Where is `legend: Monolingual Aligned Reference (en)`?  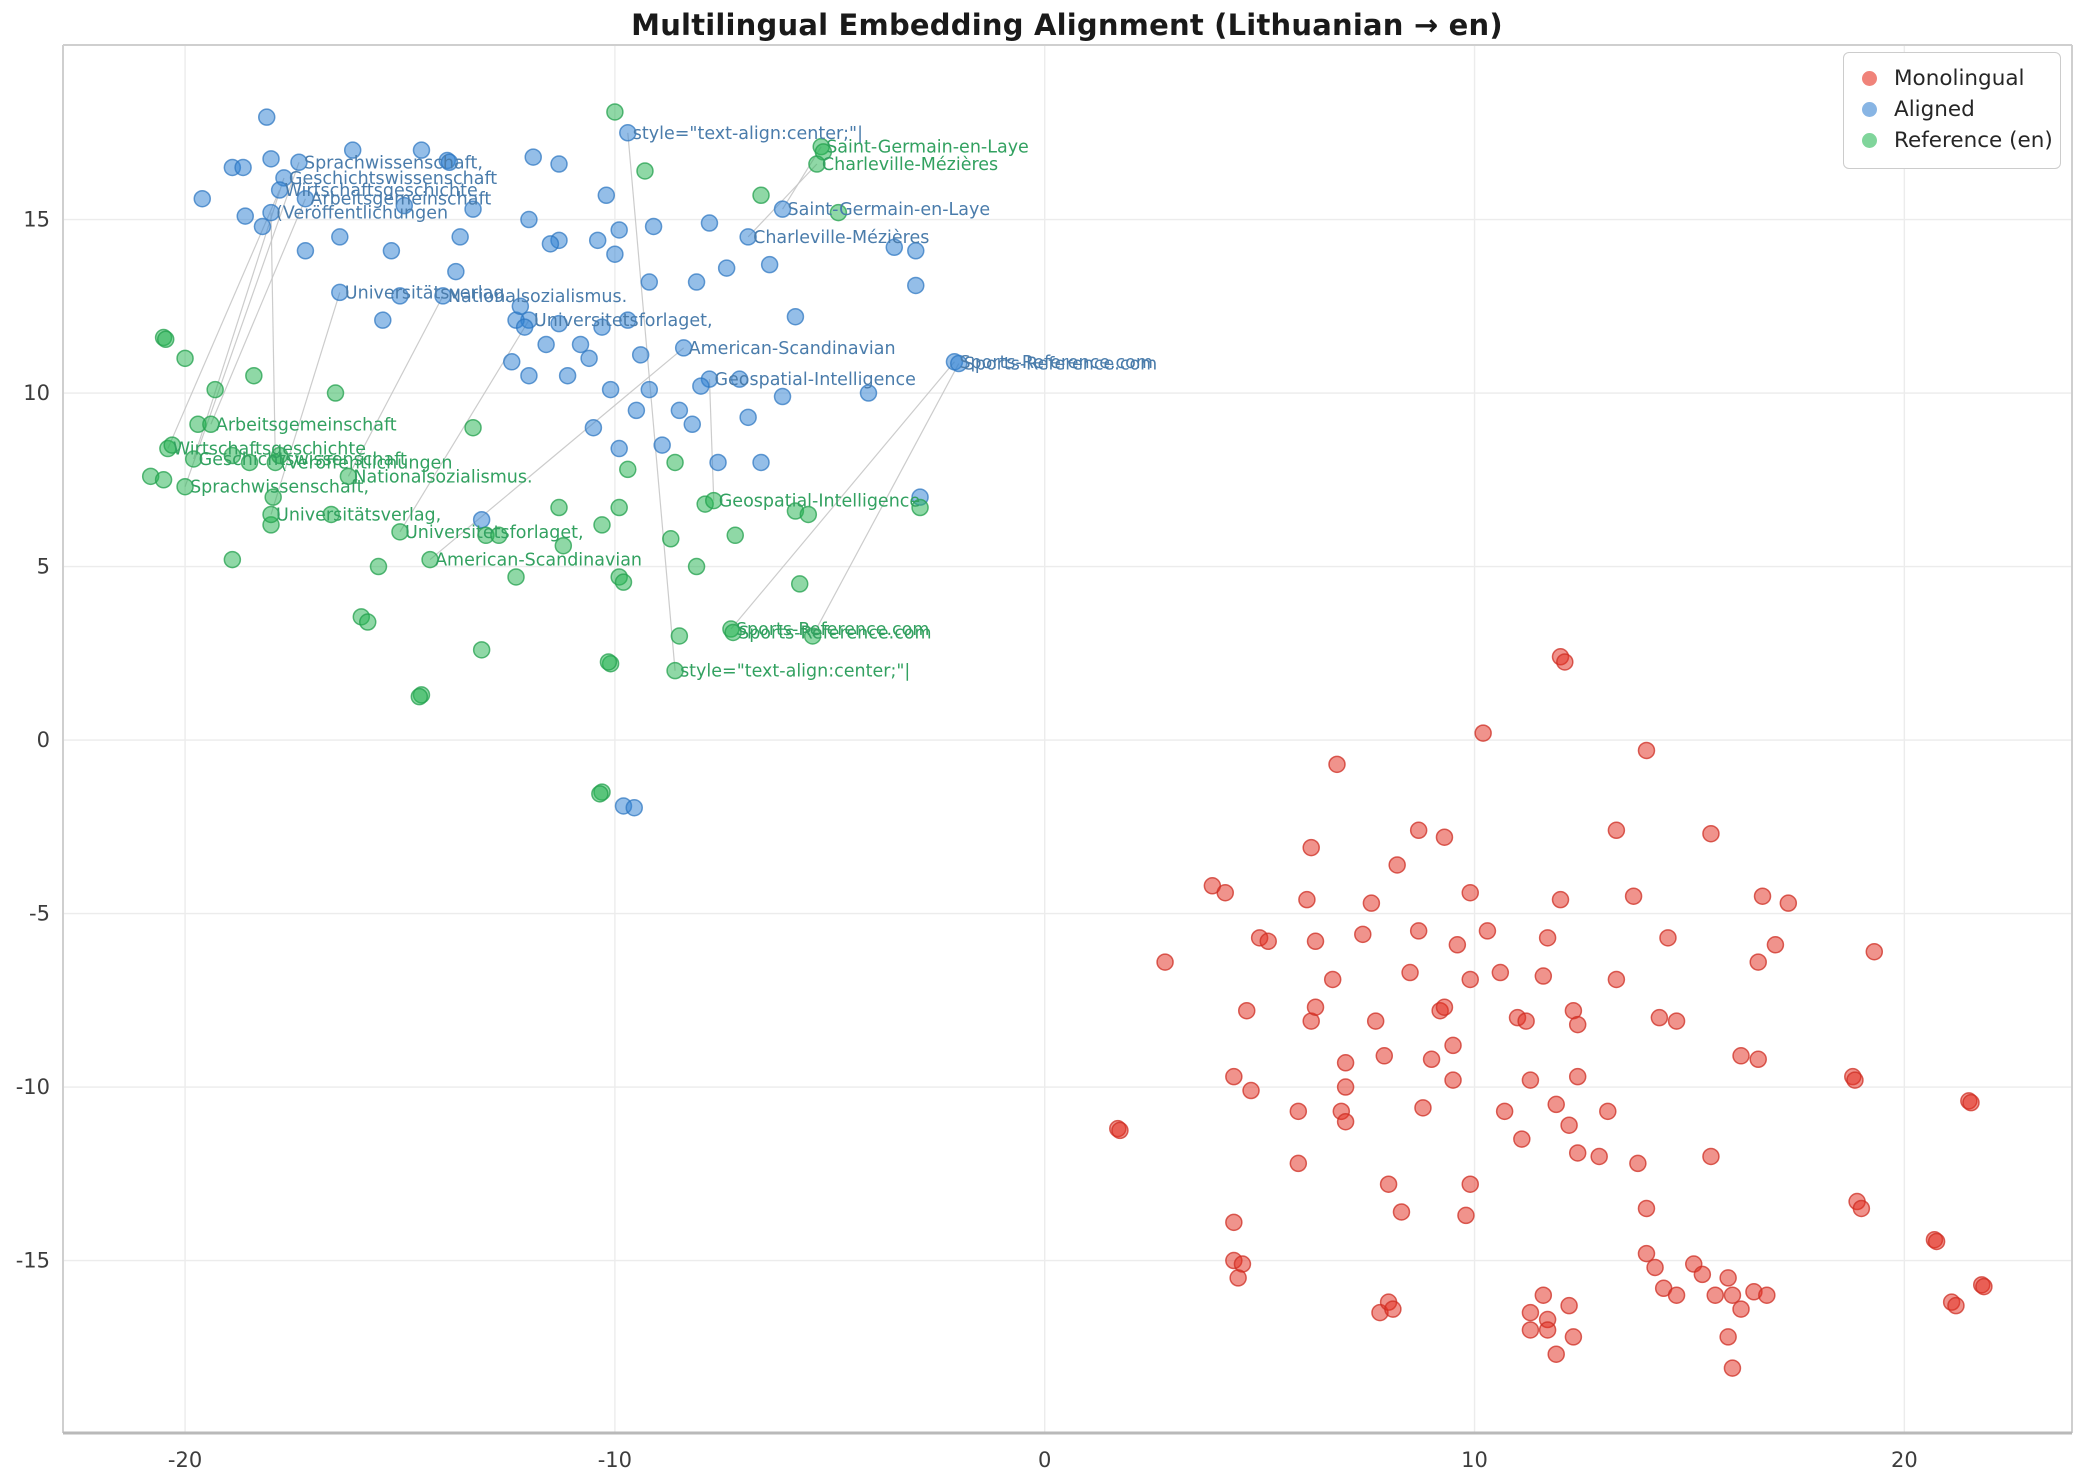
legend: Monolingual Aligned Reference (en) is located at coordinates (1952, 110).